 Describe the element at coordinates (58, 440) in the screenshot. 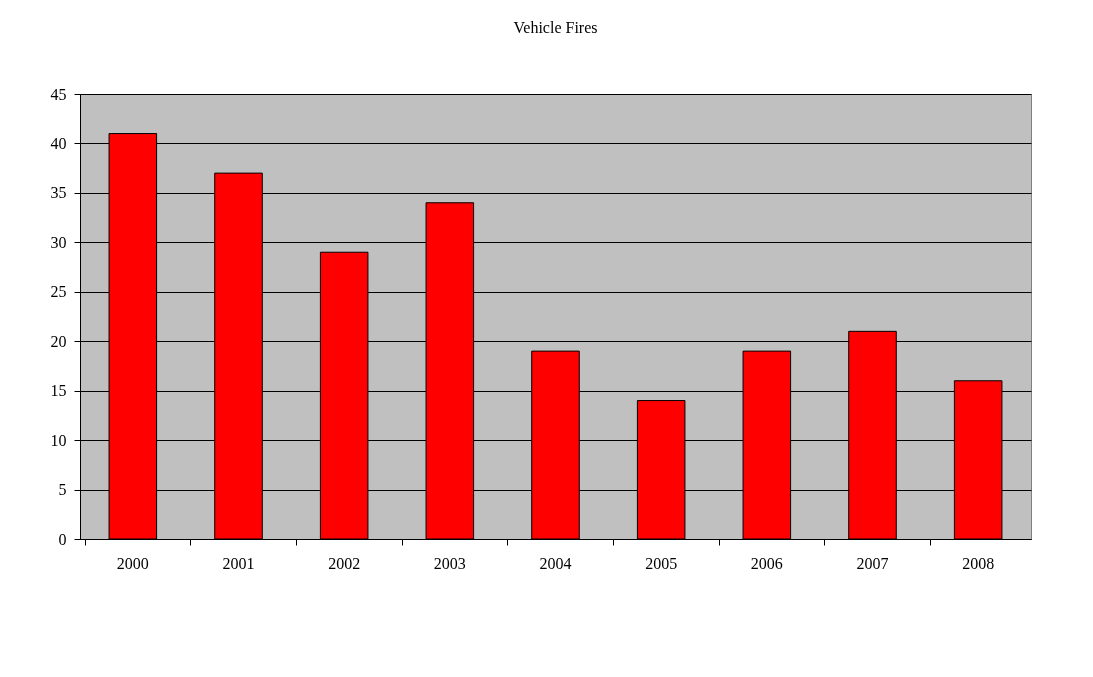

I see `y-tick-label: 10` at that location.